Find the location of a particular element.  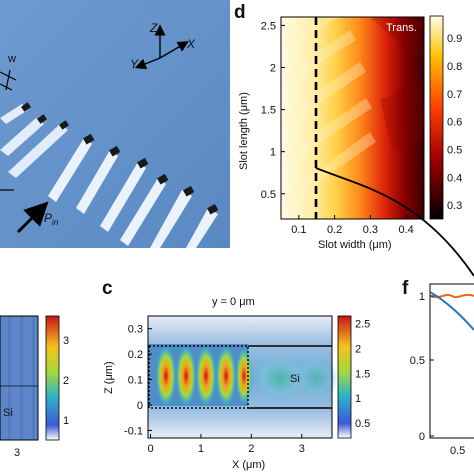

panel-f-letter: f is located at coordinates (405, 288).